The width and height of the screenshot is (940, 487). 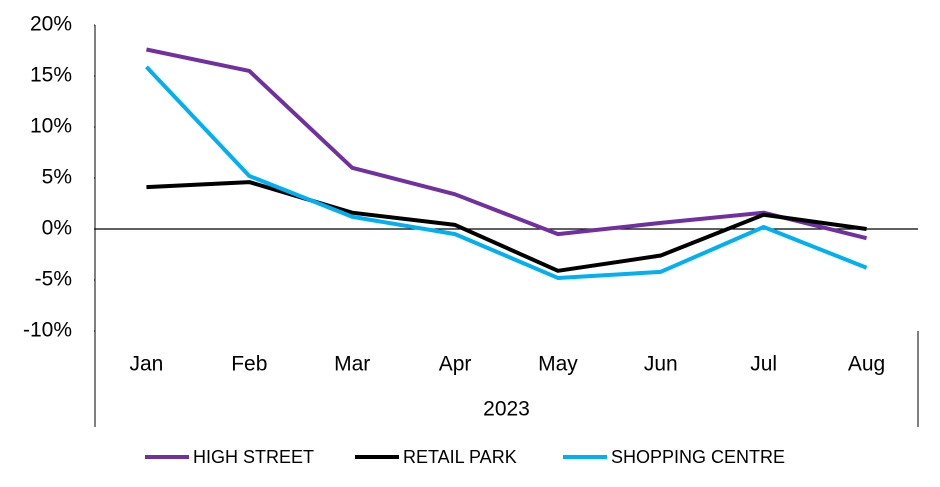 What do you see at coordinates (57, 228) in the screenshot?
I see `y-tick-label: 0%` at bounding box center [57, 228].